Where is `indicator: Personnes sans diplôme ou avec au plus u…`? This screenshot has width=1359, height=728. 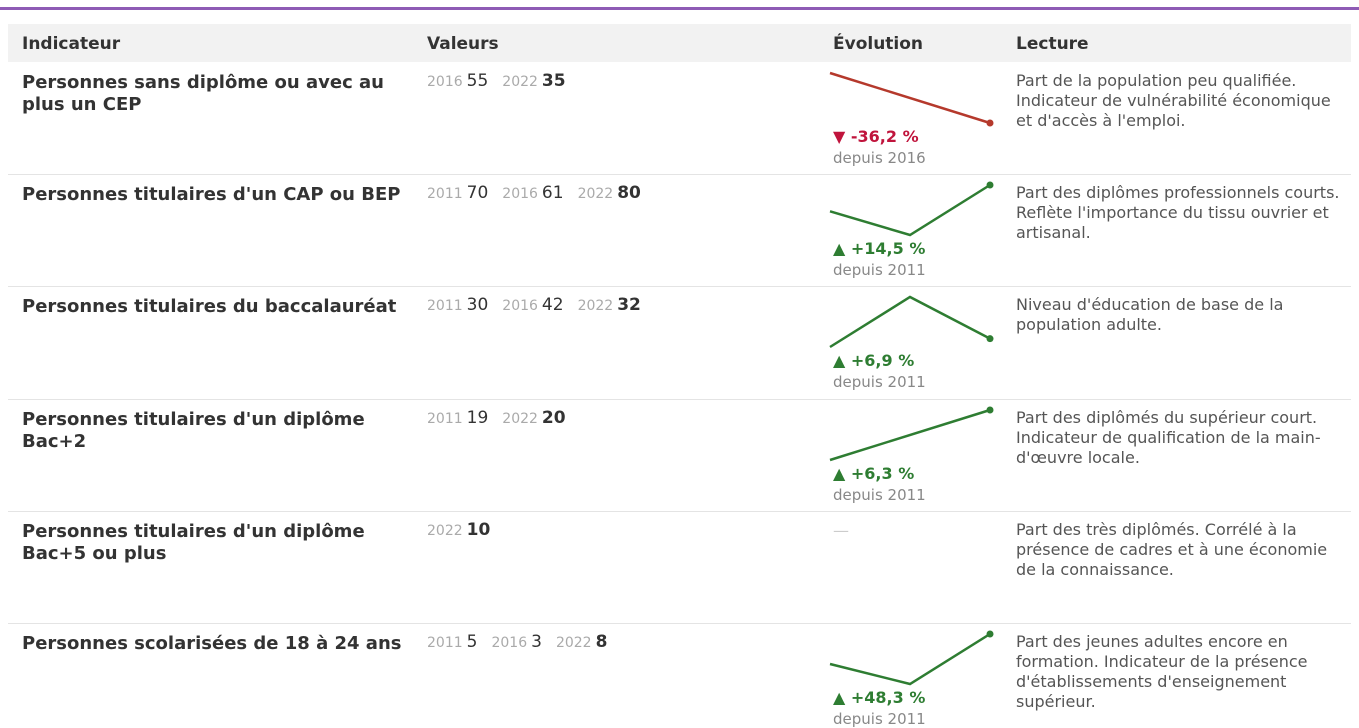
indicator: Personnes sans diplôme ou avec au plus u… is located at coordinates (203, 93).